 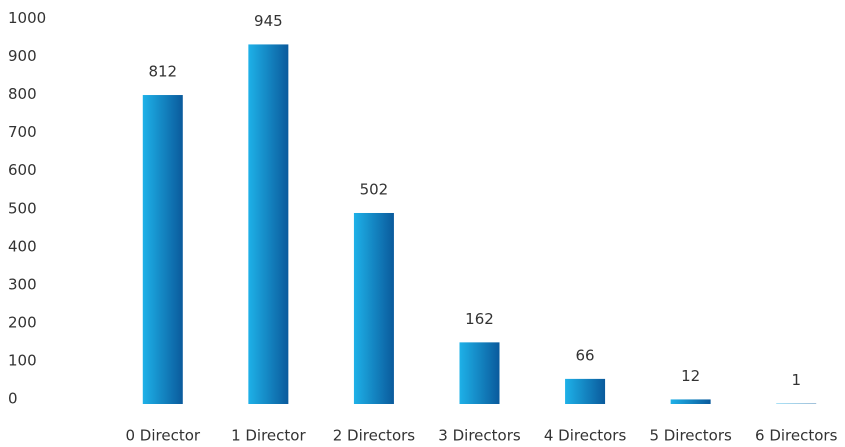 I want to click on y-tick-label: 200, so click(x=22, y=322).